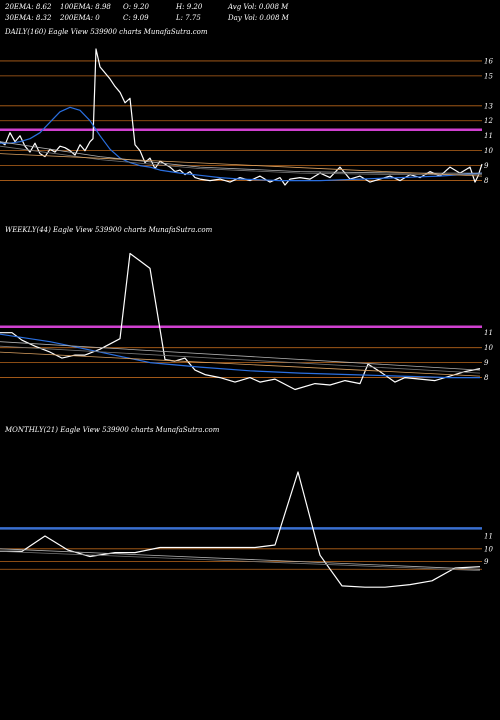  Describe the element at coordinates (486, 562) in the screenshot. I see `monthly-tick-label: 9` at that location.